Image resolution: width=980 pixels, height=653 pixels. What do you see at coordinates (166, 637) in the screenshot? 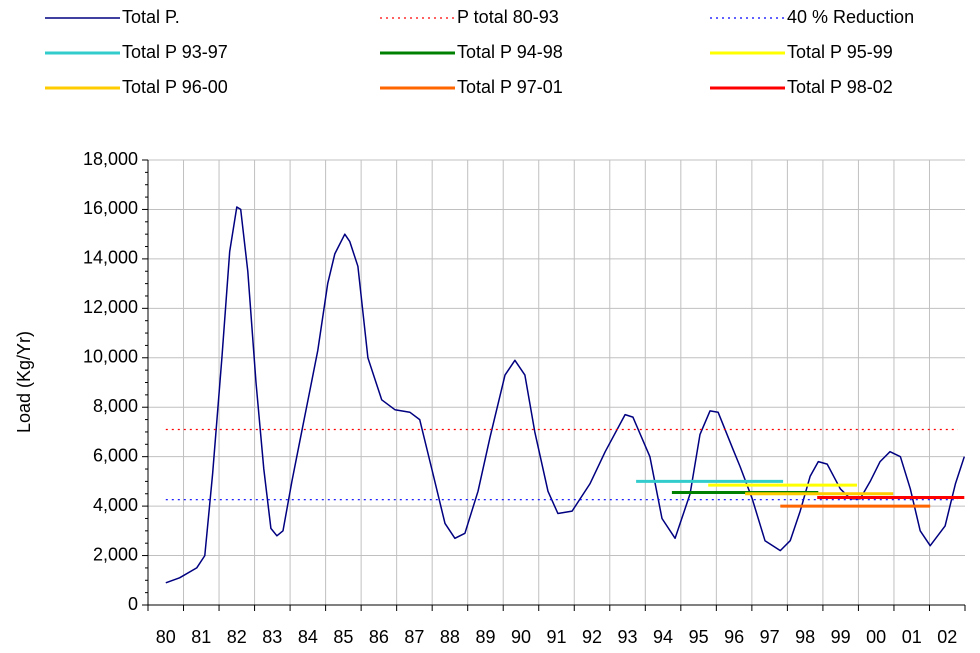
I see `x-tick-label: 80` at bounding box center [166, 637].